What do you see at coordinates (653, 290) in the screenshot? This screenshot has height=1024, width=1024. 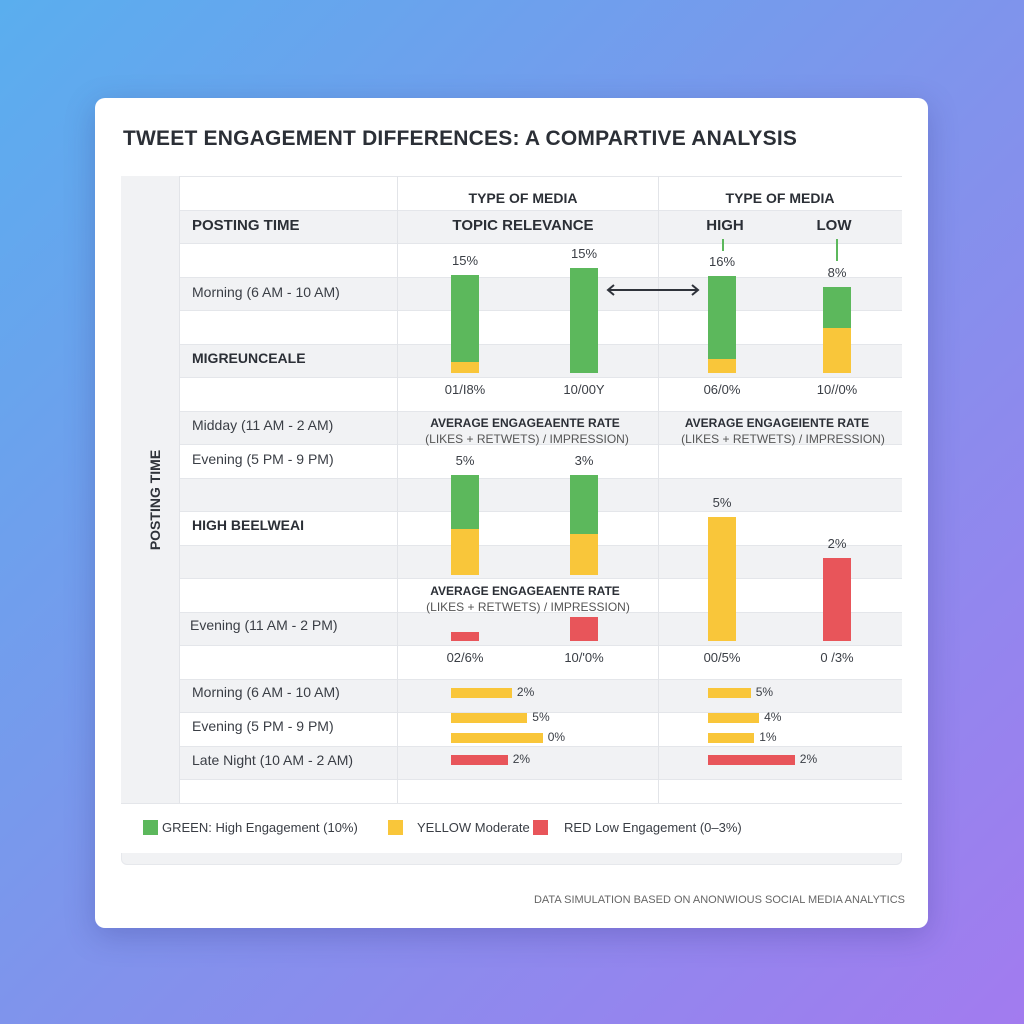 I see `double-arrow-icon` at bounding box center [653, 290].